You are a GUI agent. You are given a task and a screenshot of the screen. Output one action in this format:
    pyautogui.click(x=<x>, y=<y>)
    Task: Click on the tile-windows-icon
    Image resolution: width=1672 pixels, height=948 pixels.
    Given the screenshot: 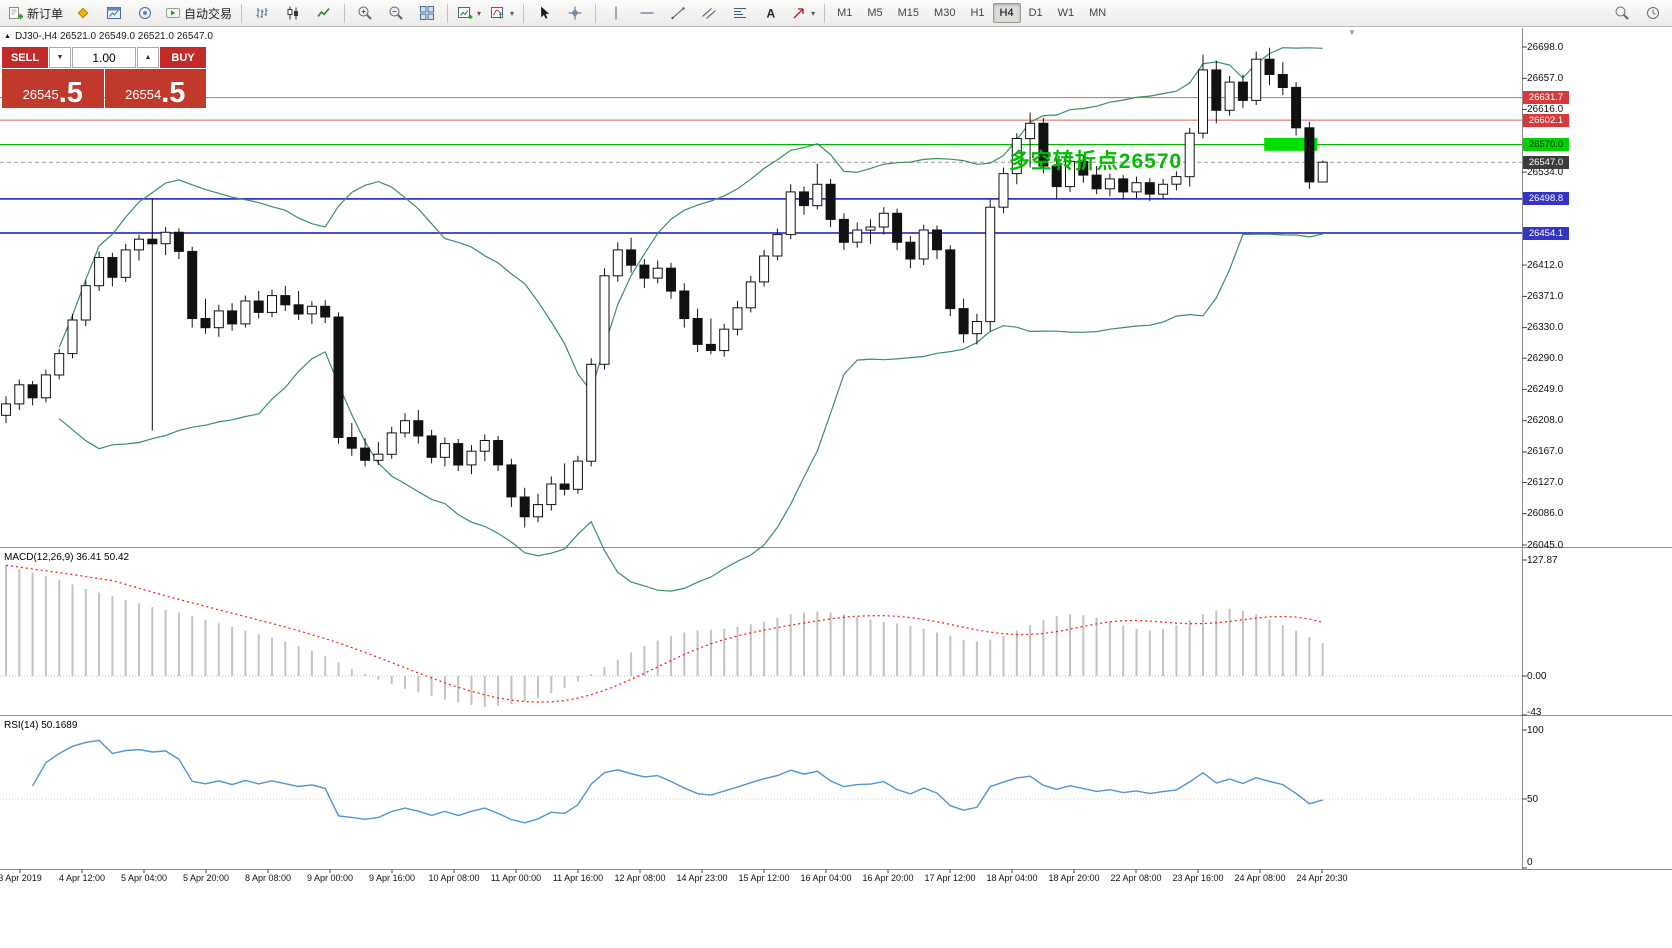 What is the action you would take?
    pyautogui.click(x=427, y=13)
    